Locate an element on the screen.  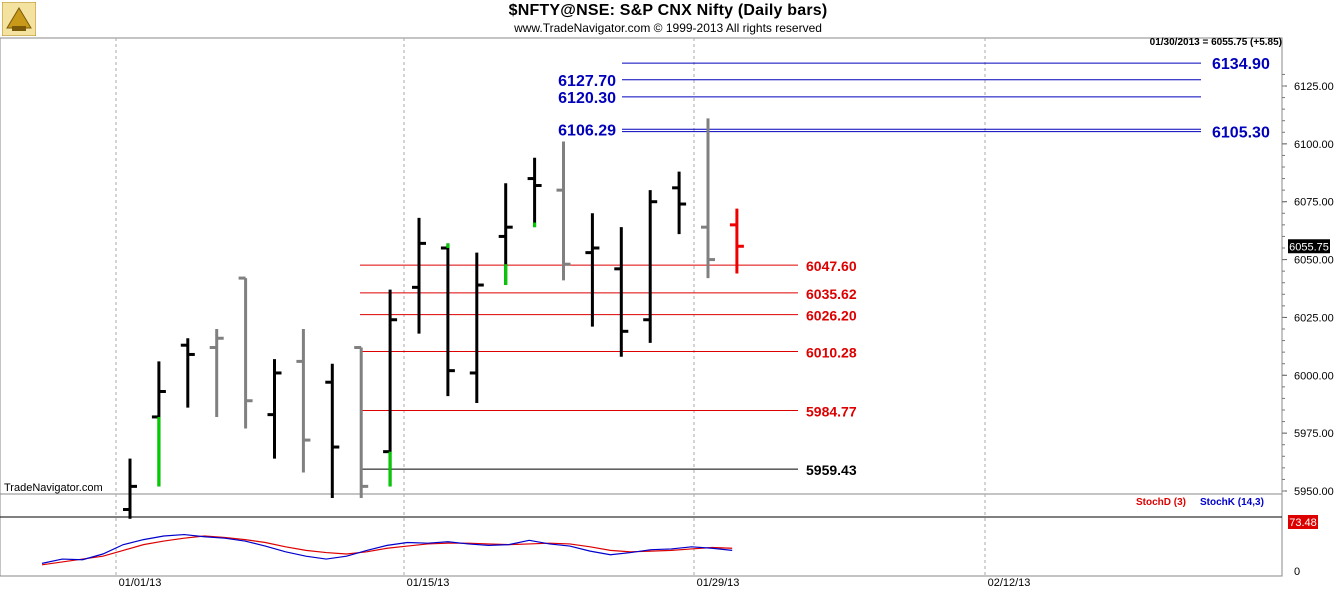
stoch-value-label: 73.48 is located at coordinates (1303, 523).